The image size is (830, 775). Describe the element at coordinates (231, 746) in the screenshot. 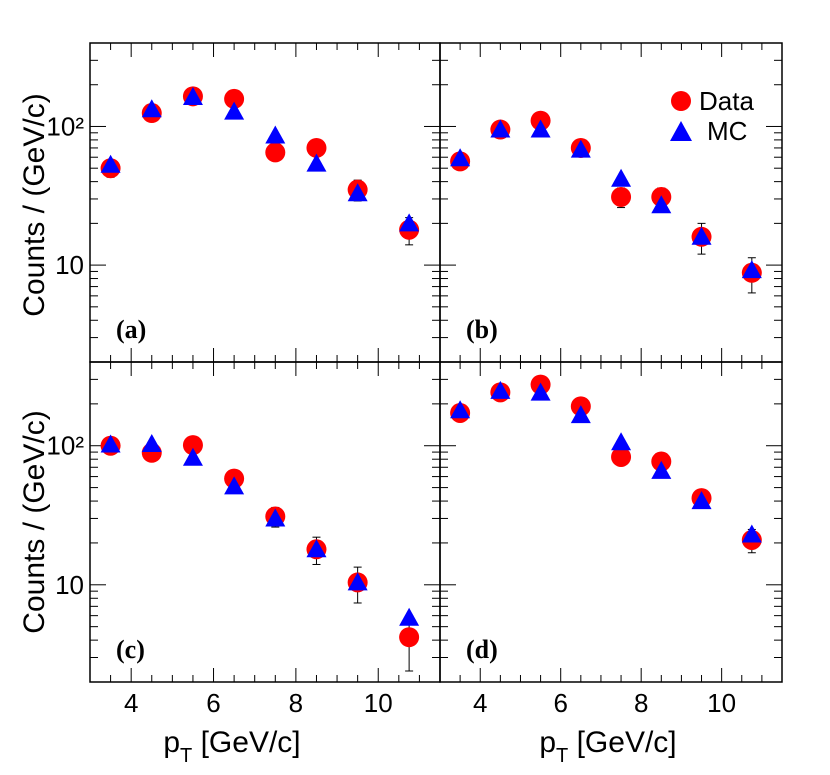

I see `x-axis-label-left: pT [GeV/c]` at that location.